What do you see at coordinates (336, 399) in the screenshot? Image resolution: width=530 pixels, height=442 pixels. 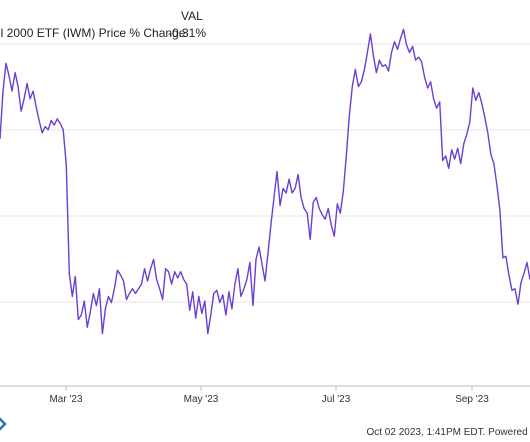 I see `x-tick-label: Jul '23` at bounding box center [336, 399].